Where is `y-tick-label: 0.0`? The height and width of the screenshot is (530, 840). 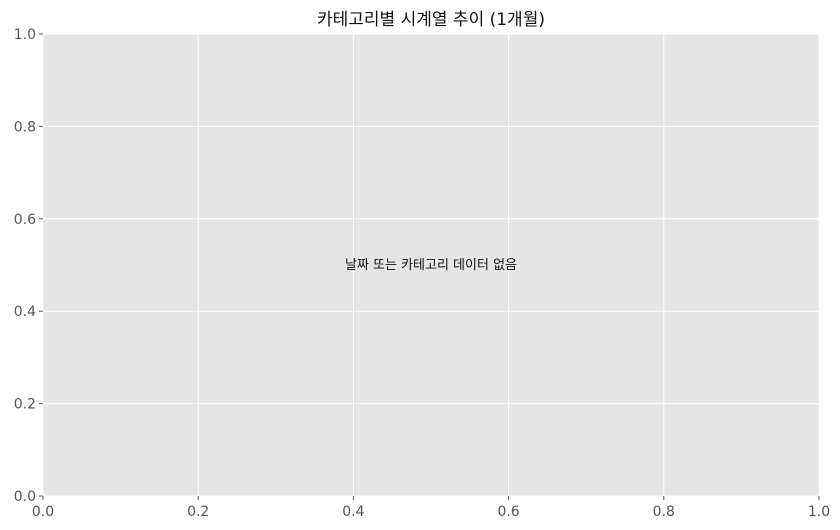 y-tick-label: 0.0 is located at coordinates (25, 497).